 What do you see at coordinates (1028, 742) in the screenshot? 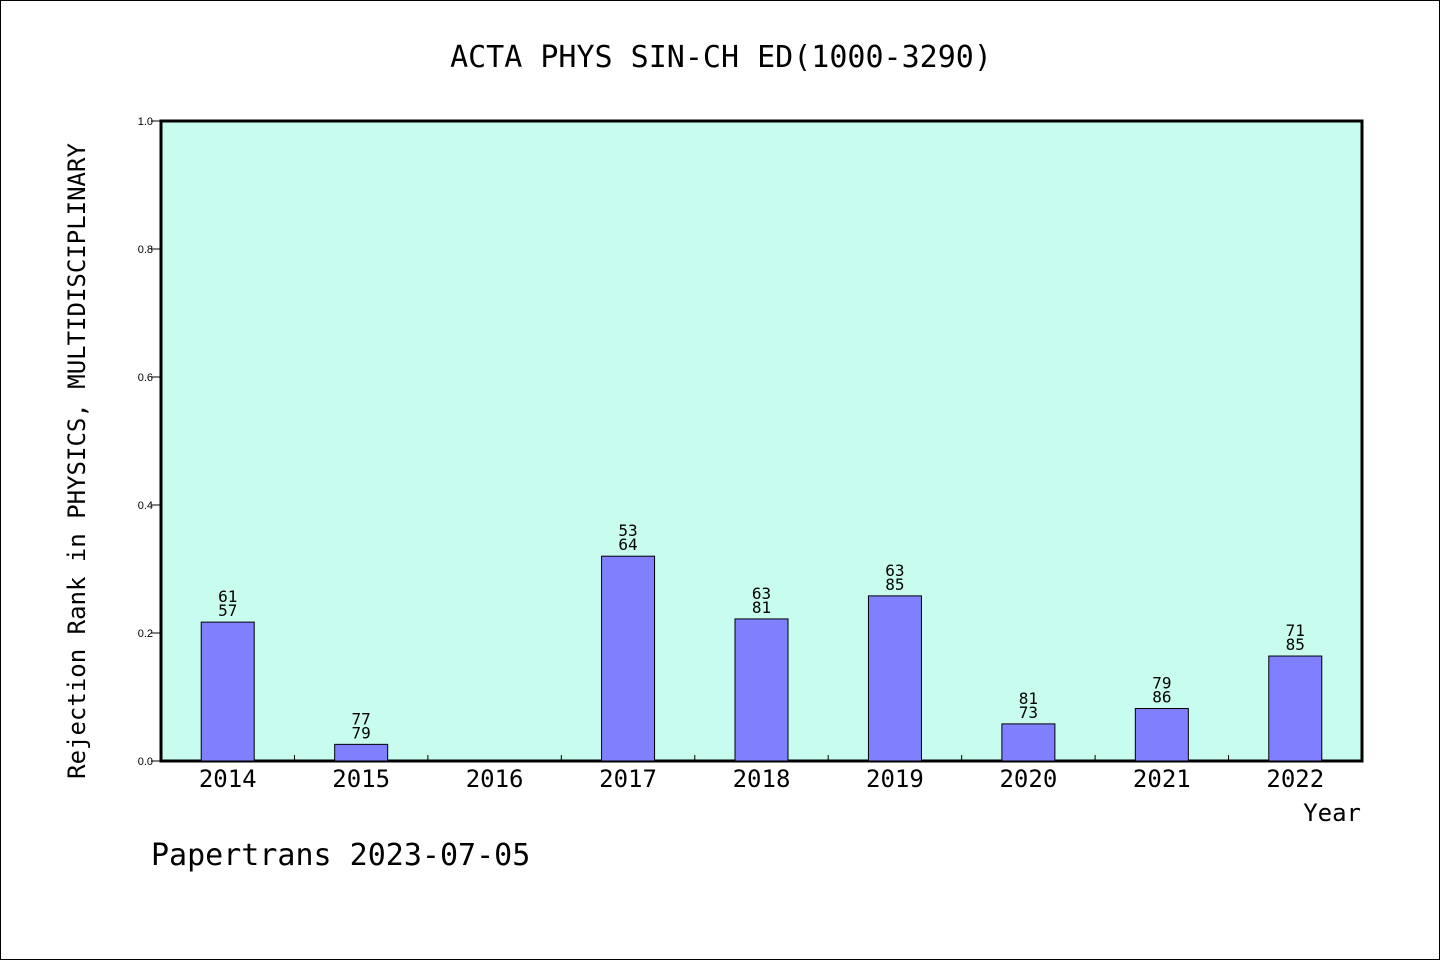
I see `bar-2020` at bounding box center [1028, 742].